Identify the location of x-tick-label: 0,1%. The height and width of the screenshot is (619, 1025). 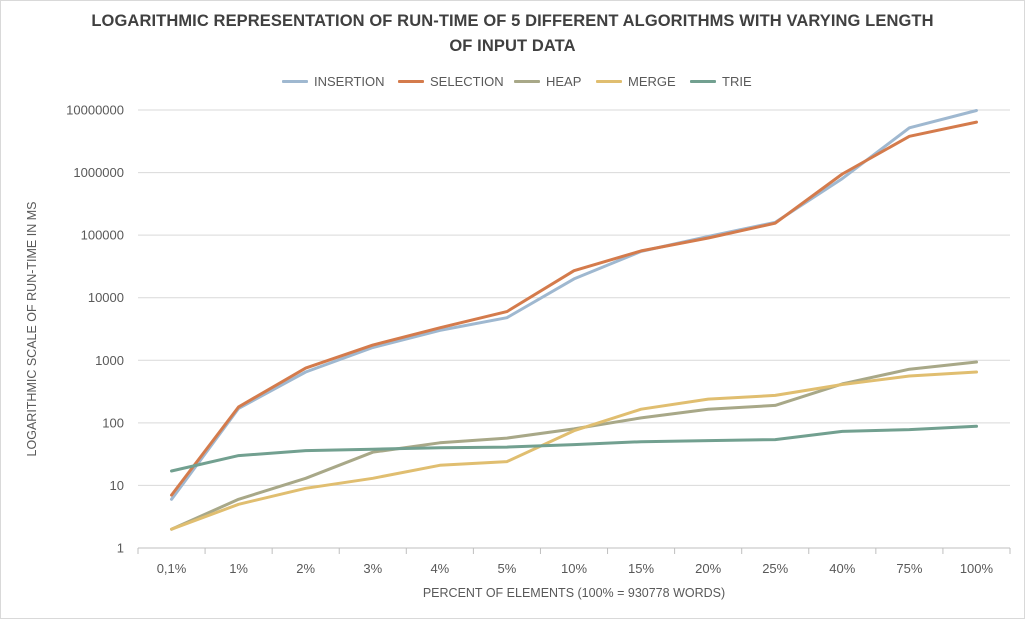
(172, 568).